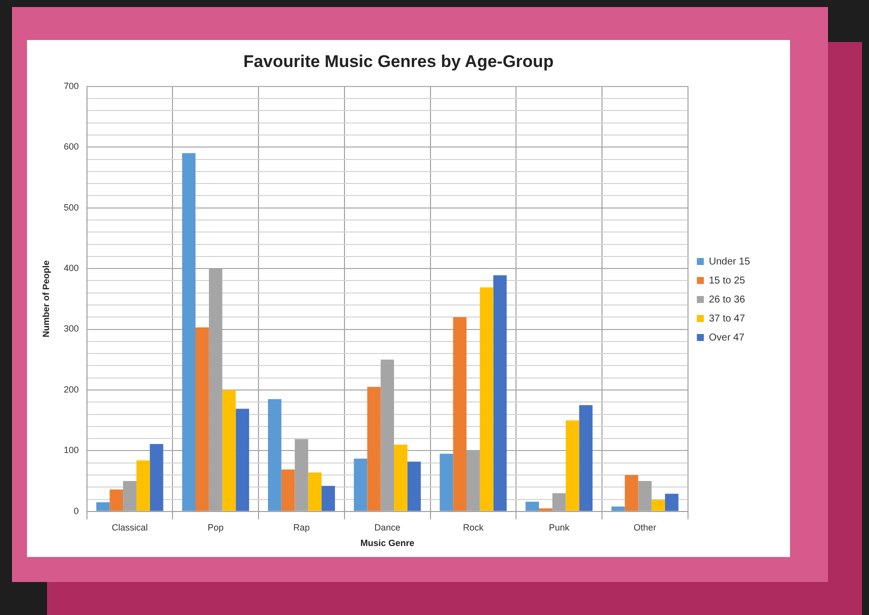 Image resolution: width=869 pixels, height=615 pixels. Describe the element at coordinates (71, 389) in the screenshot. I see `y-tick-label: 200` at that location.